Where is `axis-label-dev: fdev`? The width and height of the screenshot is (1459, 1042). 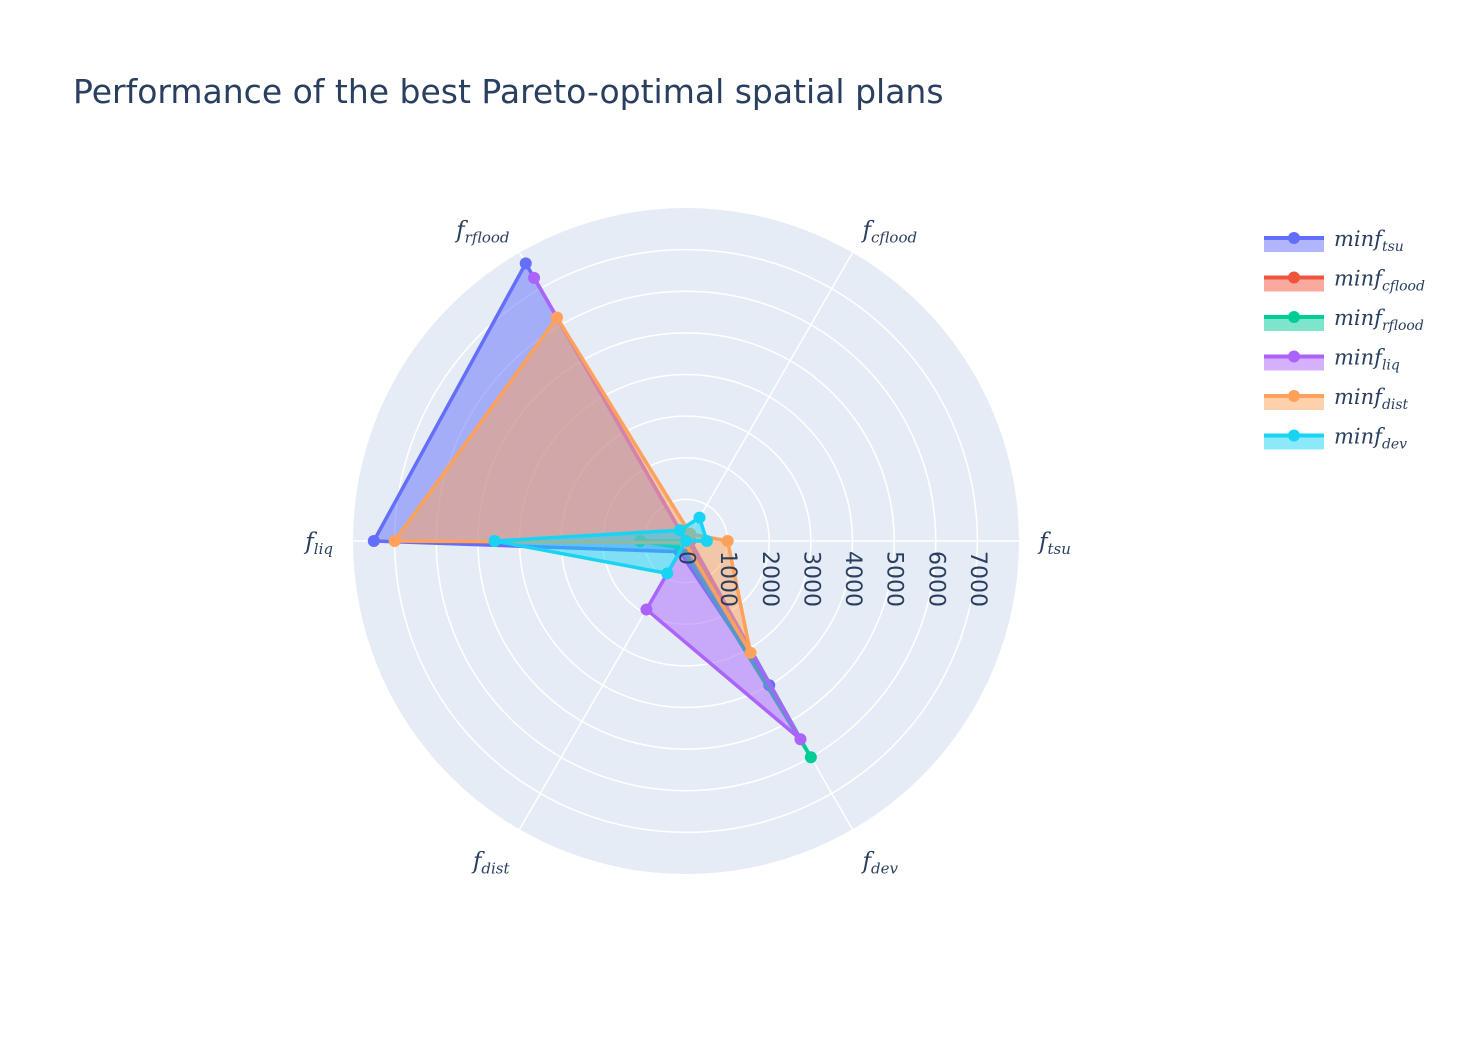
axis-label-dev: fdev is located at coordinates (880, 863).